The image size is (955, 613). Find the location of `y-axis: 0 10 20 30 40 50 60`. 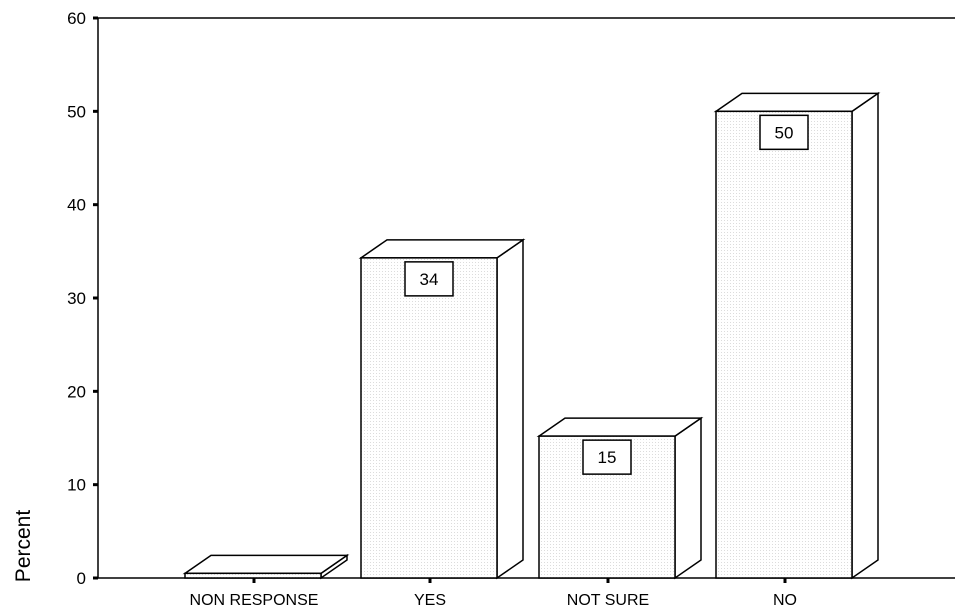

y-axis: 0 10 20 30 40 50 60 is located at coordinates (82, 298).